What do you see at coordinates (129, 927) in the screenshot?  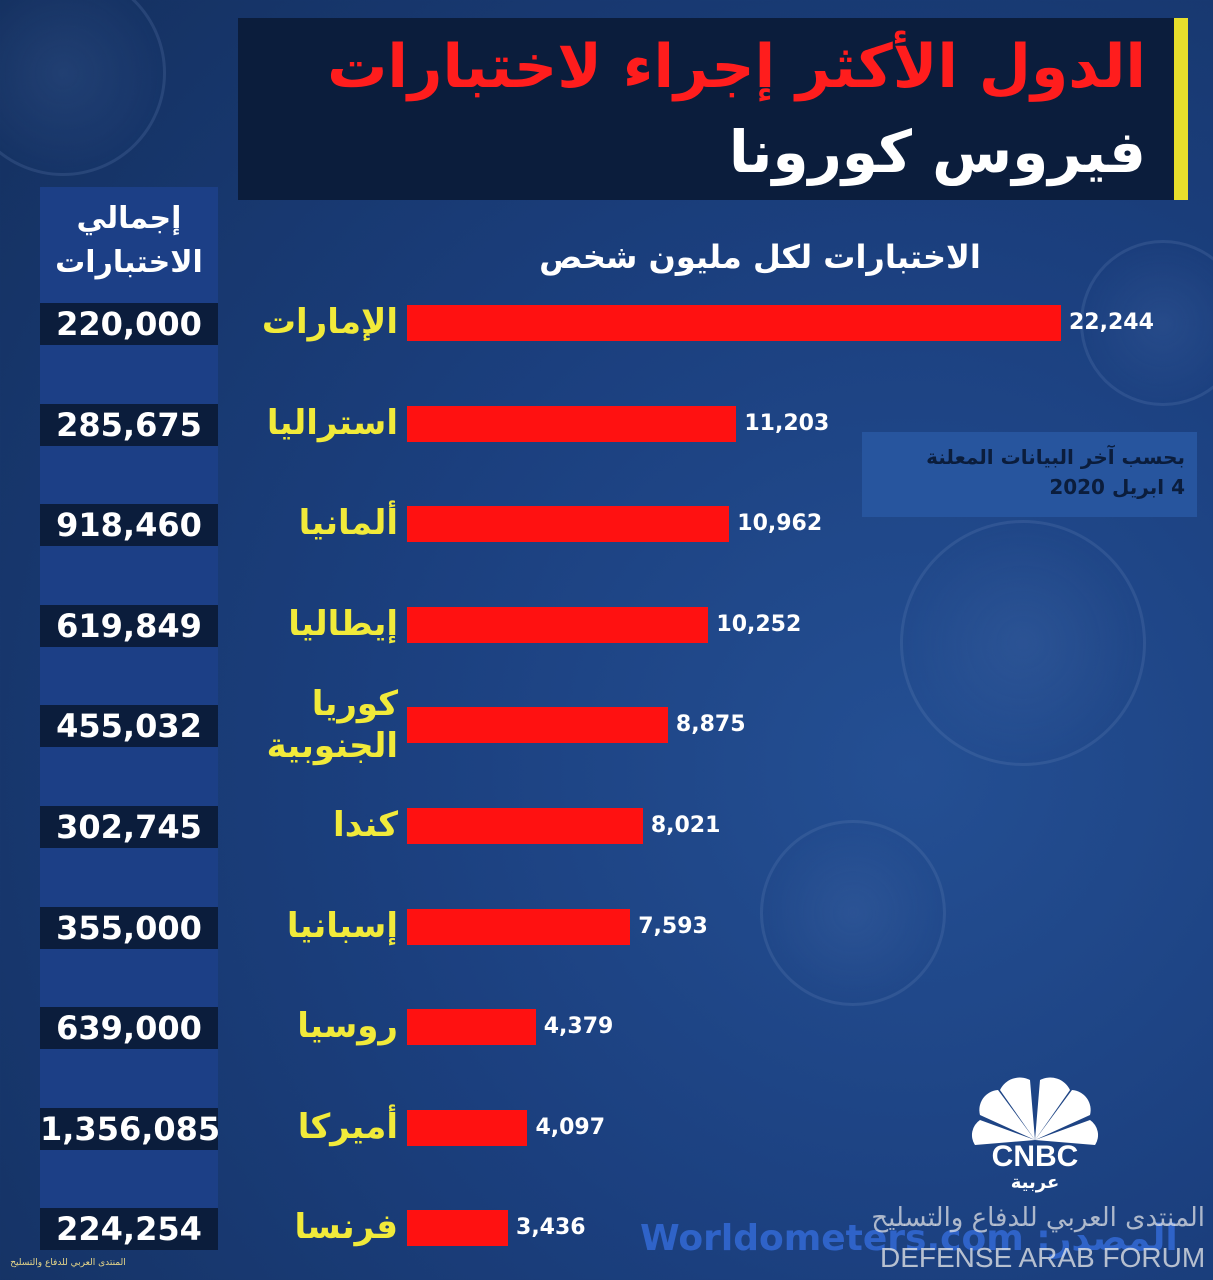 I see `total-tests-cell: 355,000` at bounding box center [129, 927].